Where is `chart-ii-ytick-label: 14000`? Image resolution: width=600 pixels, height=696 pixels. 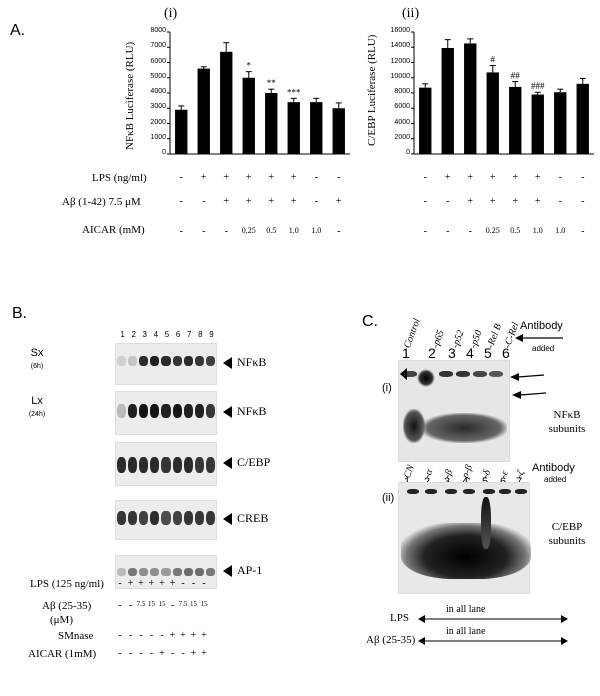
chart-ii-ytick-label: 14000 is located at coordinates (400, 46).